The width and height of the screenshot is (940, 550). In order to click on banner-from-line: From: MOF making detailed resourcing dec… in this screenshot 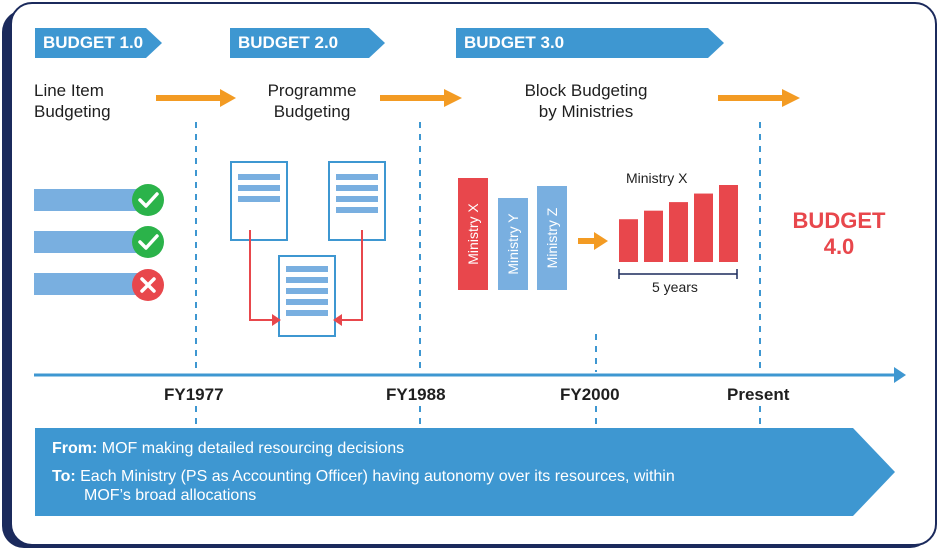, I will do `click(228, 448)`.